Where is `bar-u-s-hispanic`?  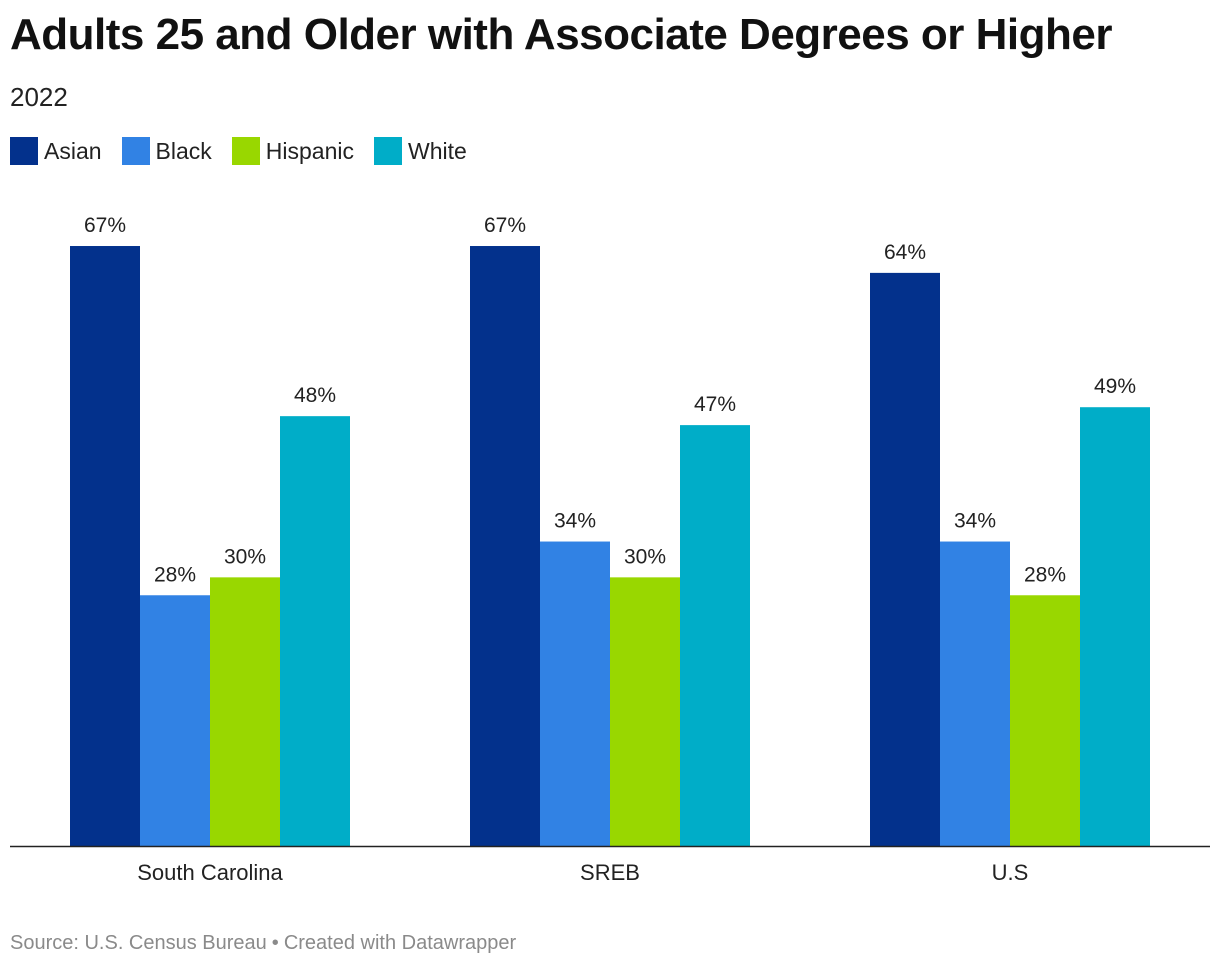 bar-u-s-hispanic is located at coordinates (1045, 720).